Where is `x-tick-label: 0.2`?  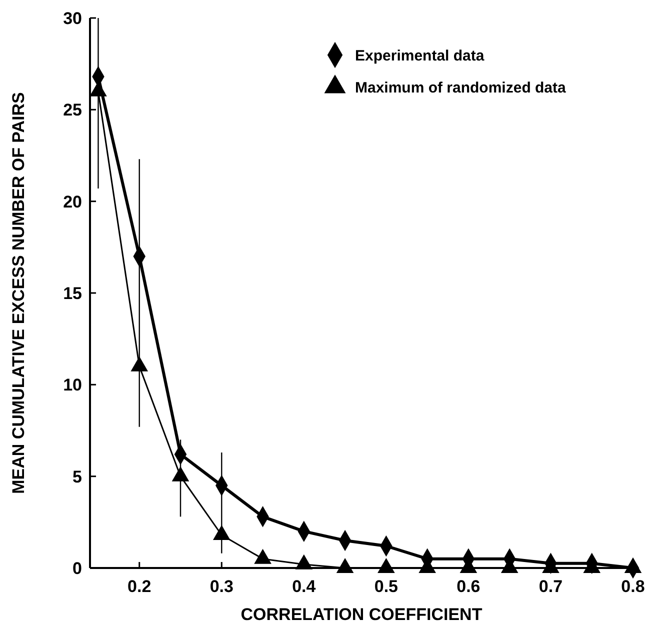
x-tick-label: 0.2 is located at coordinates (140, 586).